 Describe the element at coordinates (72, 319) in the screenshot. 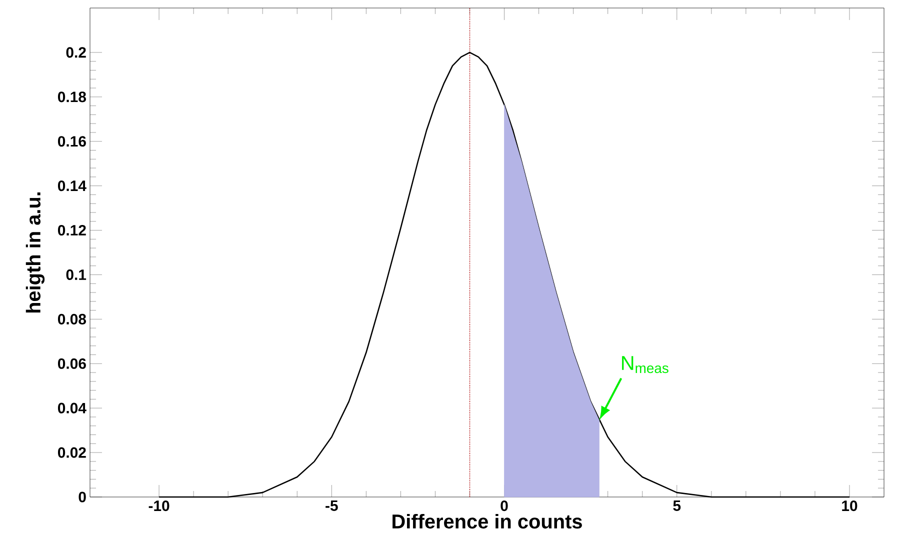

I see `y-tick-label: 0.08` at that location.